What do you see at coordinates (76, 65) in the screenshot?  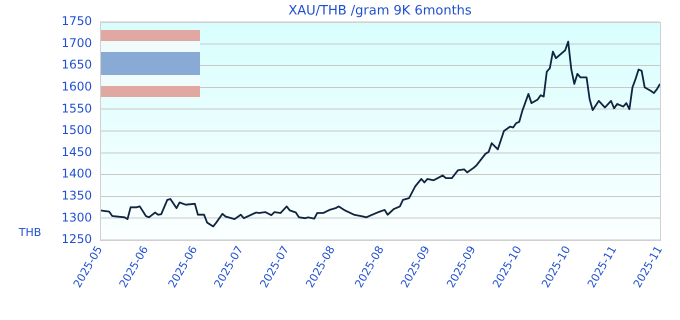 I see `y-tick-label: 1650` at bounding box center [76, 65].